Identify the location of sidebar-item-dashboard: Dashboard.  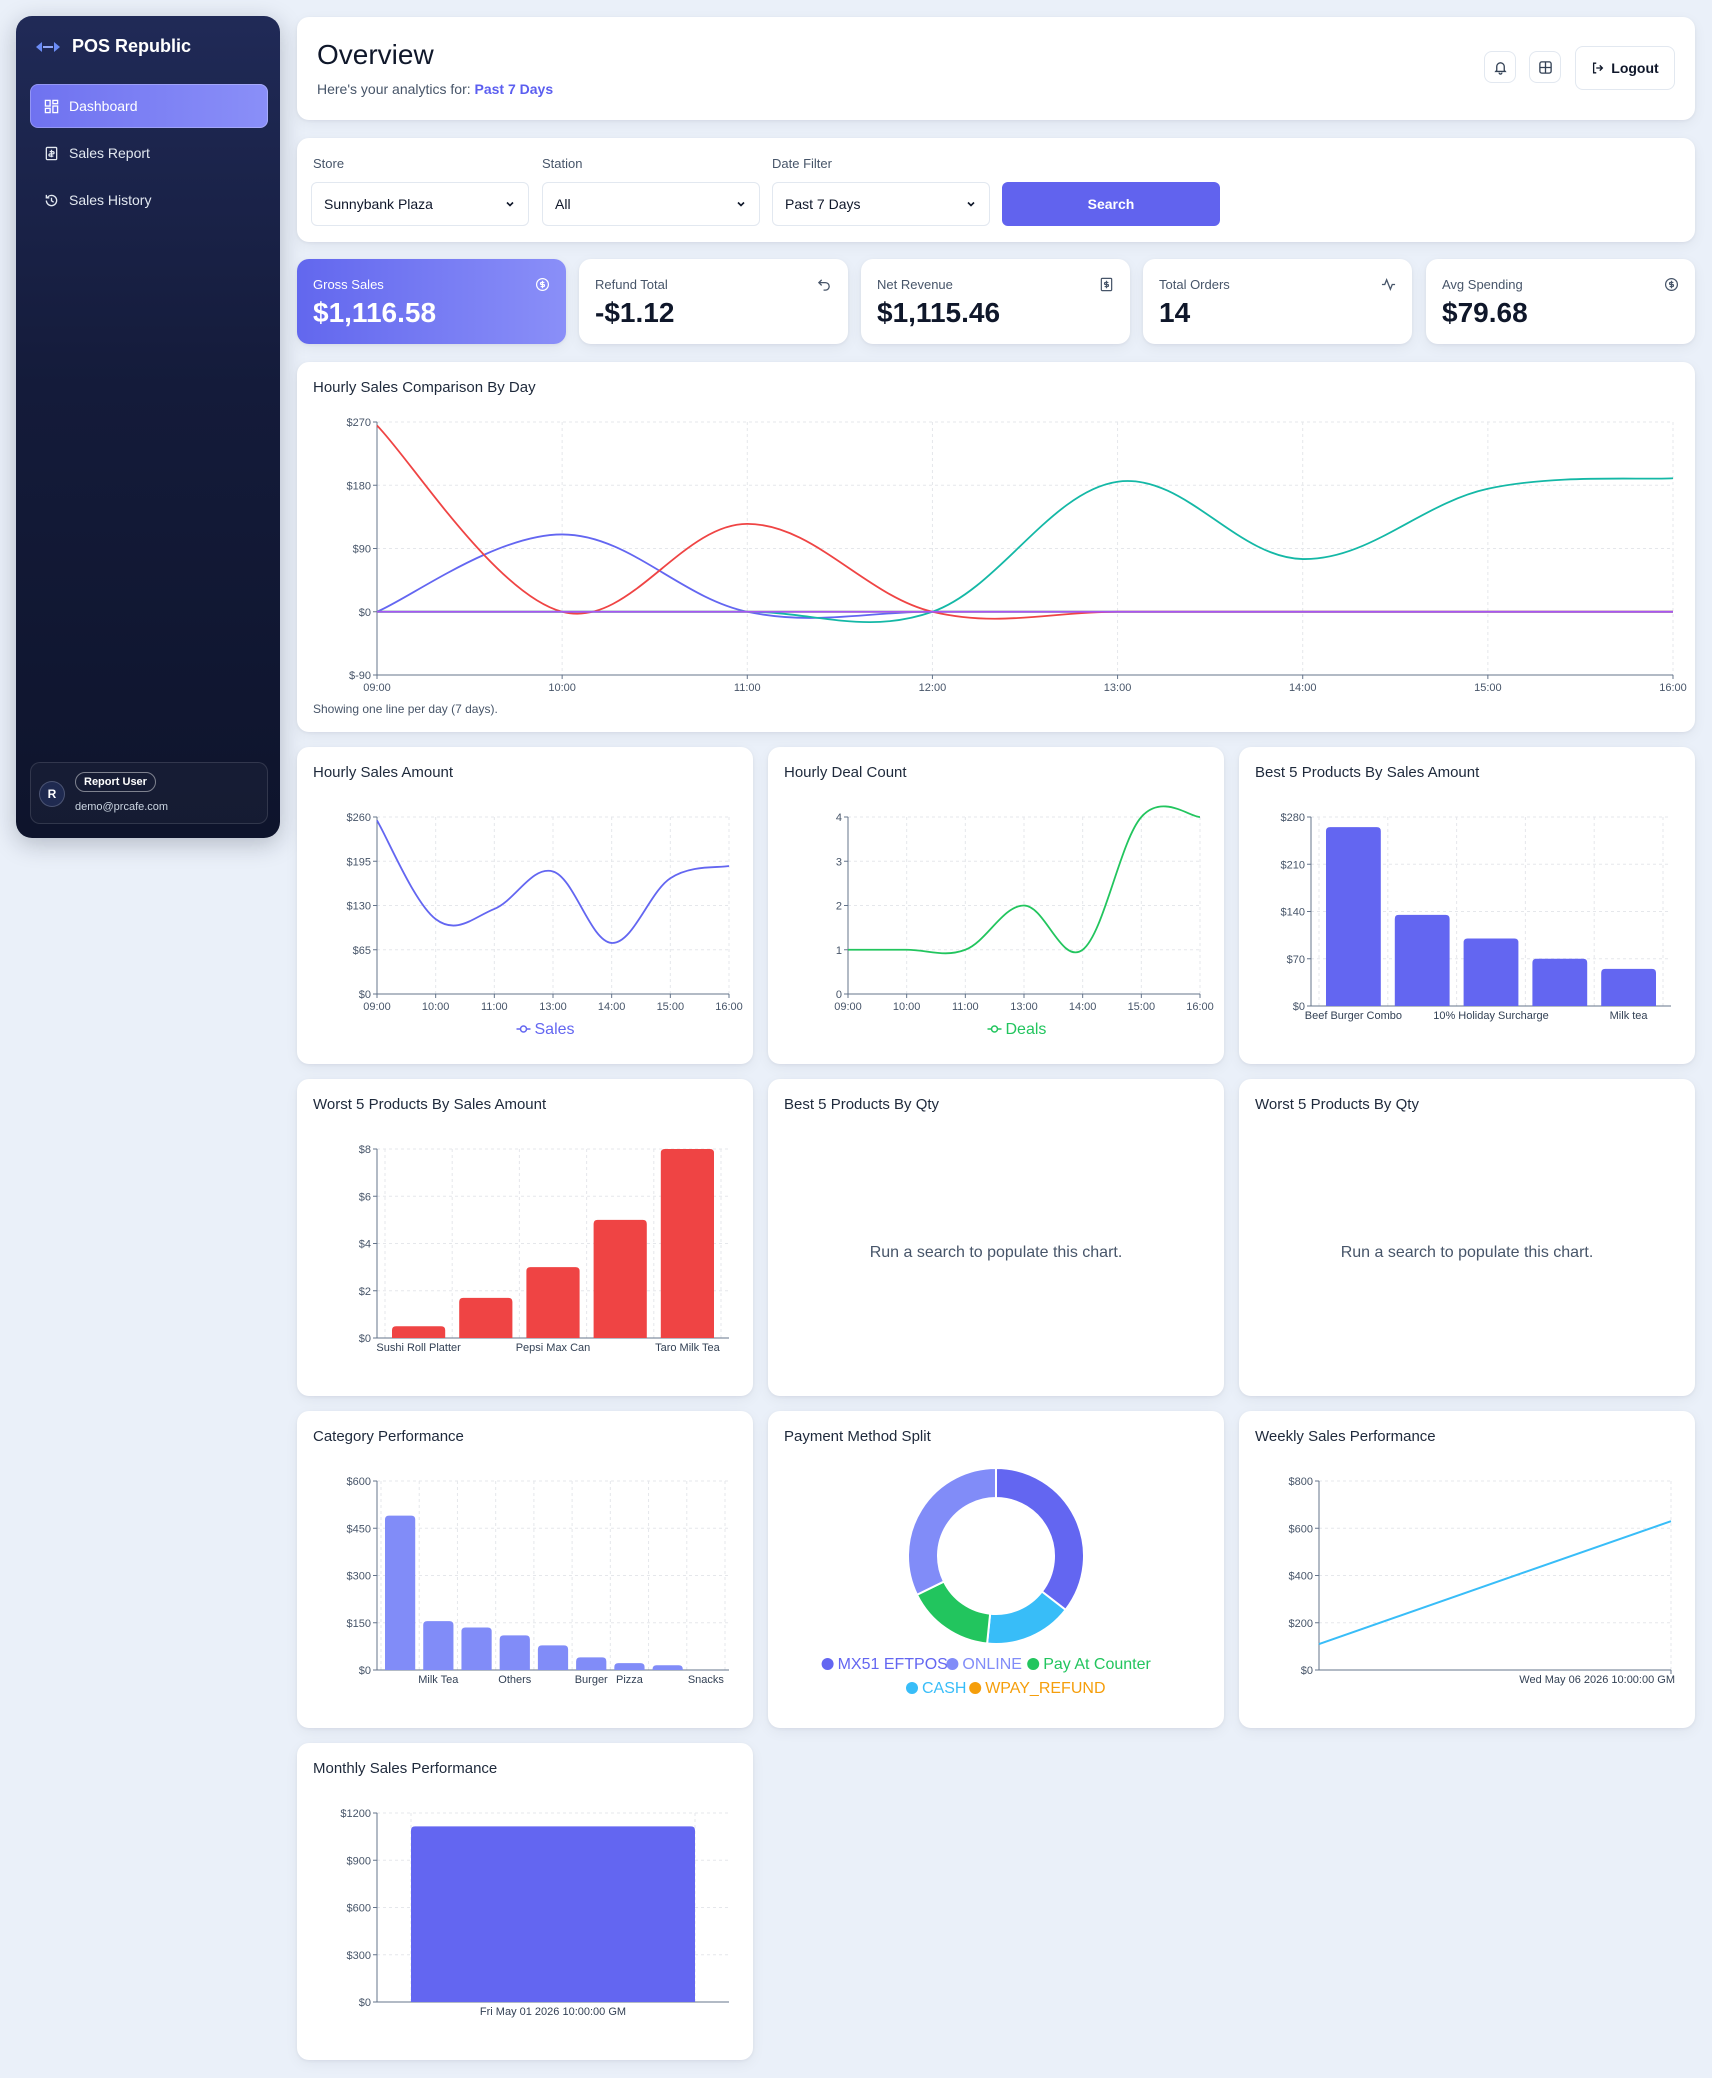
(149, 106).